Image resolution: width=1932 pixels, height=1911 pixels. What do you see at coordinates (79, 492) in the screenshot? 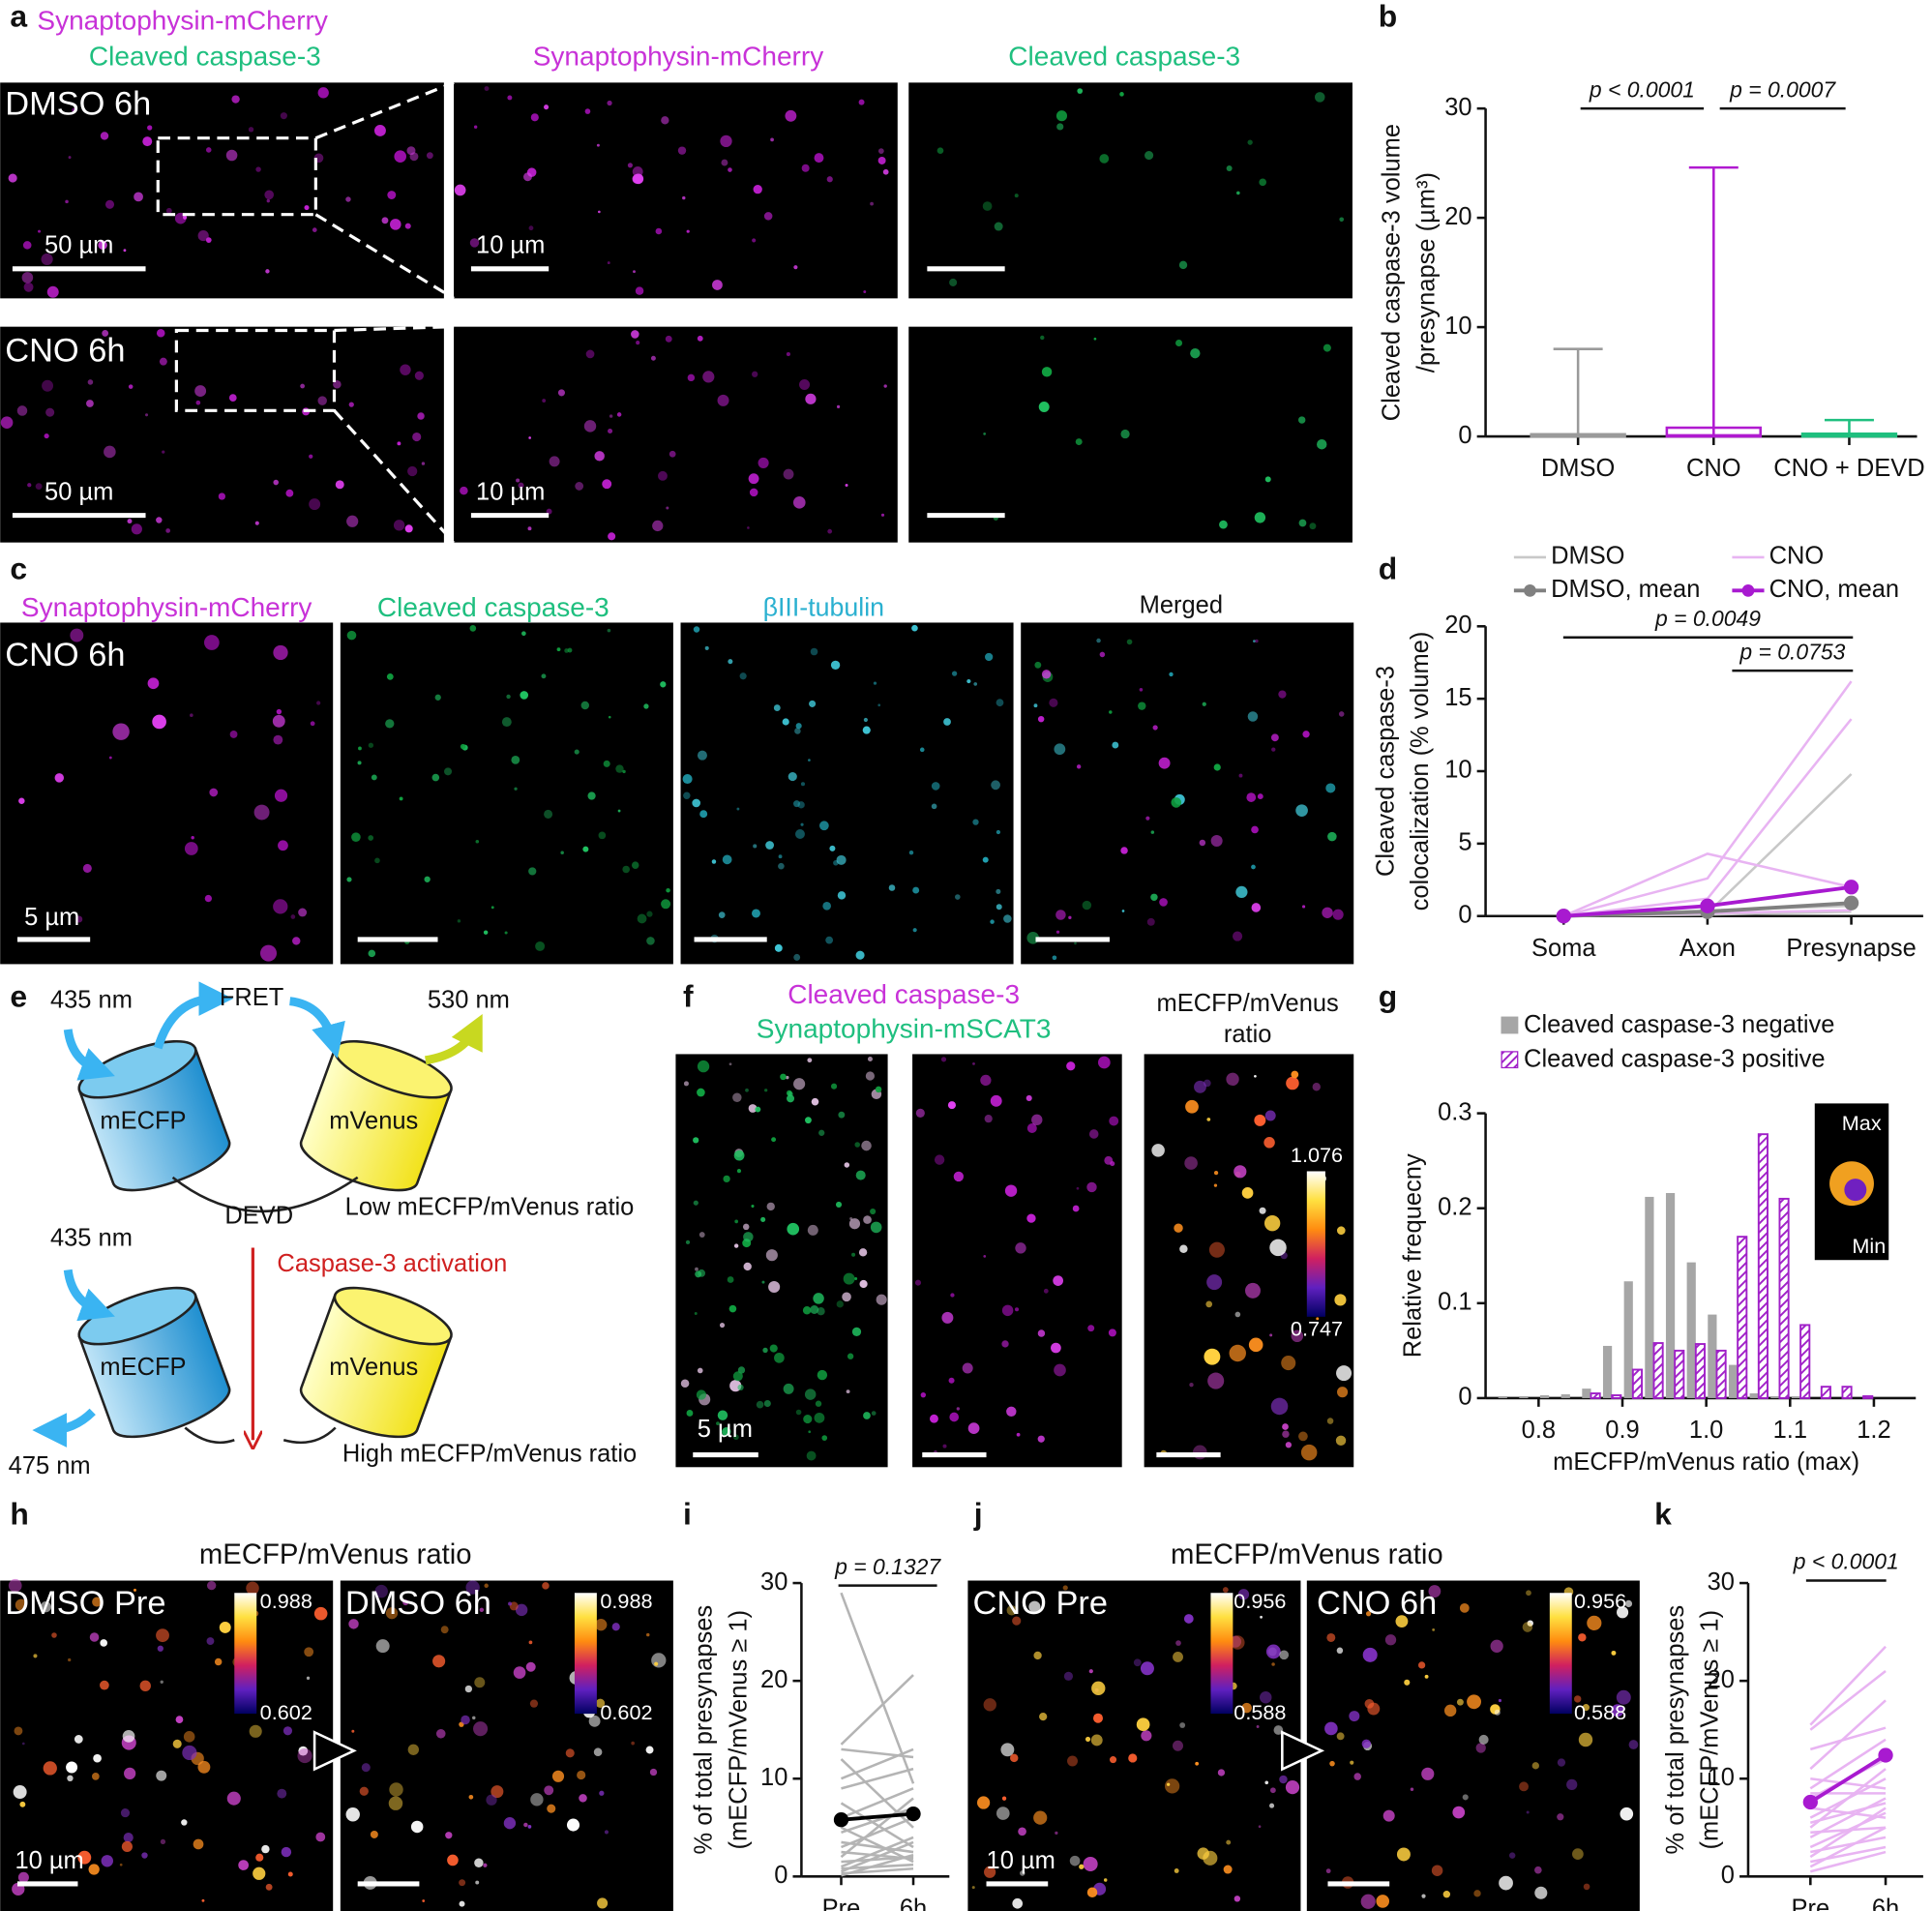
I see `scale-label: 50 µm` at bounding box center [79, 492].